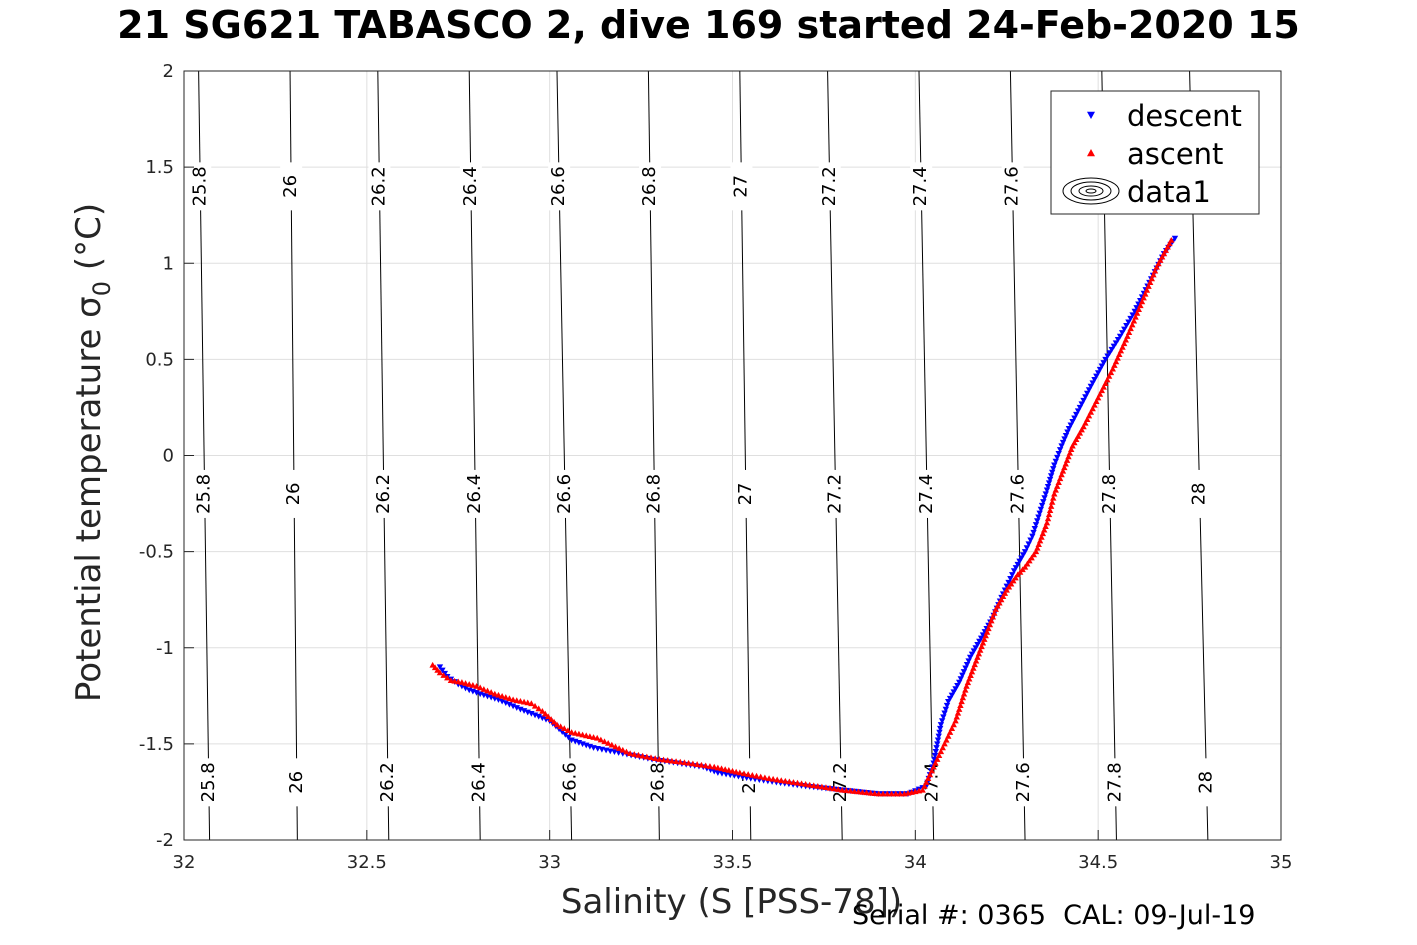 The width and height of the screenshot is (1417, 945). What do you see at coordinates (89, 499) in the screenshot?
I see `y-label-text: Potential temperature σ` at bounding box center [89, 499].